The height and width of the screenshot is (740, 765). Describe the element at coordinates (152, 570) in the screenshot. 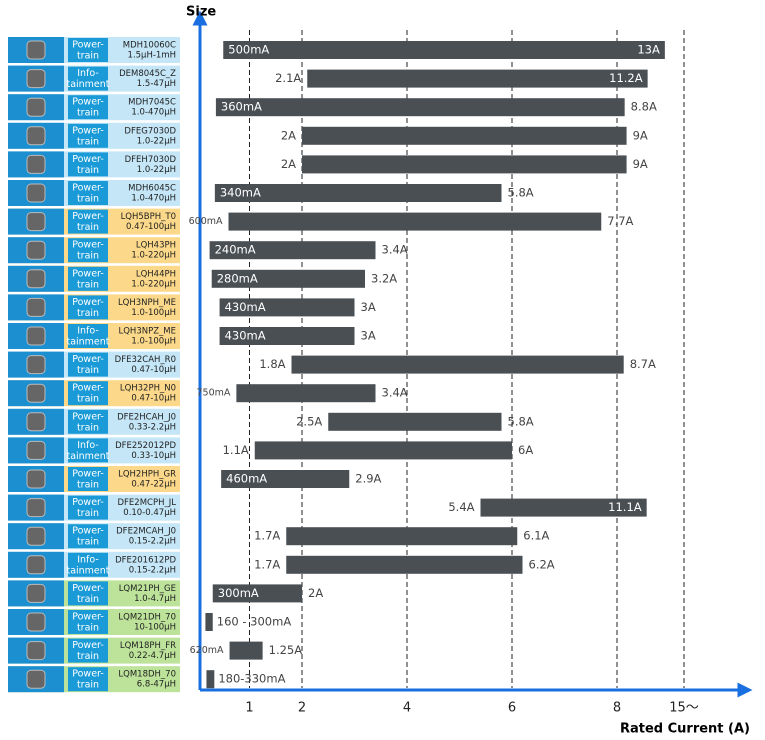

I see `product-spec: 0.15-2.2μH` at that location.